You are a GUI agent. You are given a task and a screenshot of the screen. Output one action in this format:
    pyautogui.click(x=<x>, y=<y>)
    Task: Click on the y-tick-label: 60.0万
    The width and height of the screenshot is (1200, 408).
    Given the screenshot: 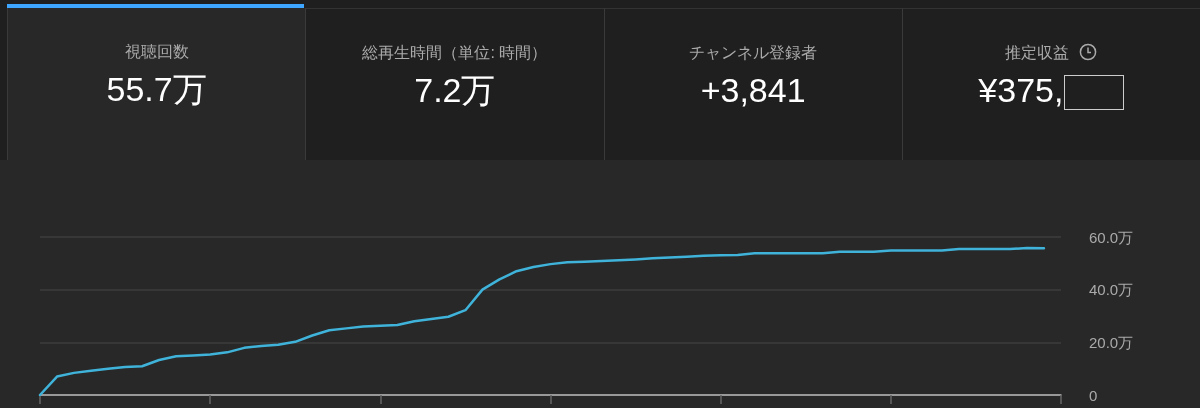 What is the action you would take?
    pyautogui.click(x=1111, y=237)
    